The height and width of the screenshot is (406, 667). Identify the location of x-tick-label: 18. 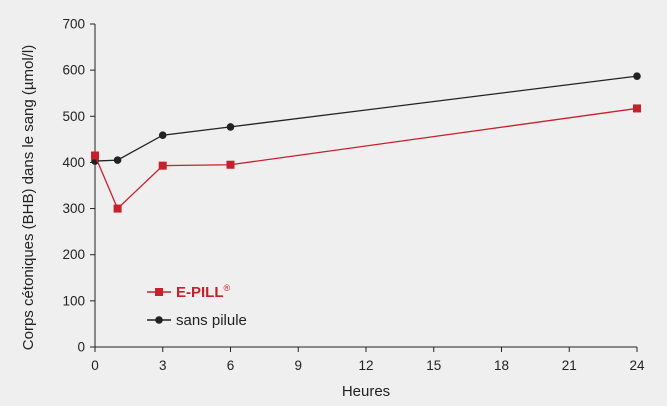
(501, 365).